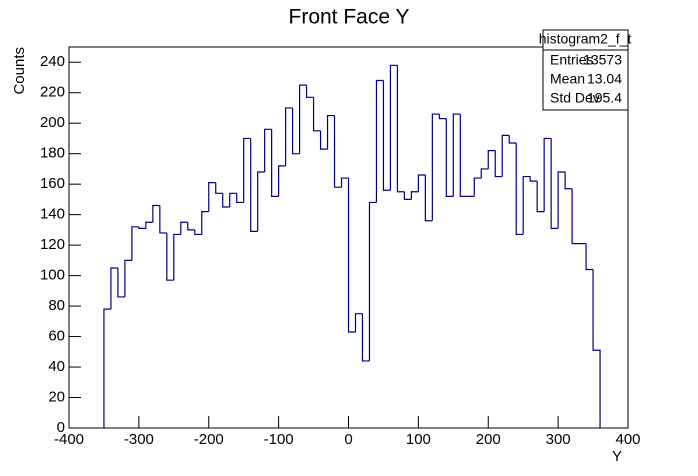 The image size is (698, 476). Describe the element at coordinates (349, 17) in the screenshot. I see `chart-title: Front Face Y` at that location.